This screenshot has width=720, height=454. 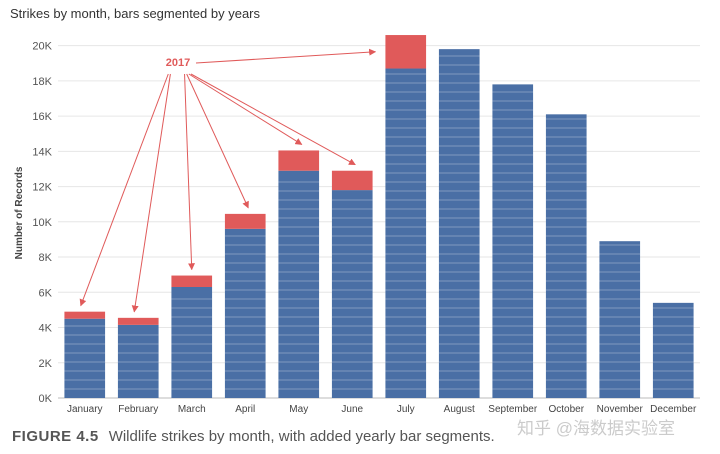 What do you see at coordinates (42, 188) in the screenshot?
I see `y-tick-label: 12K` at bounding box center [42, 188].